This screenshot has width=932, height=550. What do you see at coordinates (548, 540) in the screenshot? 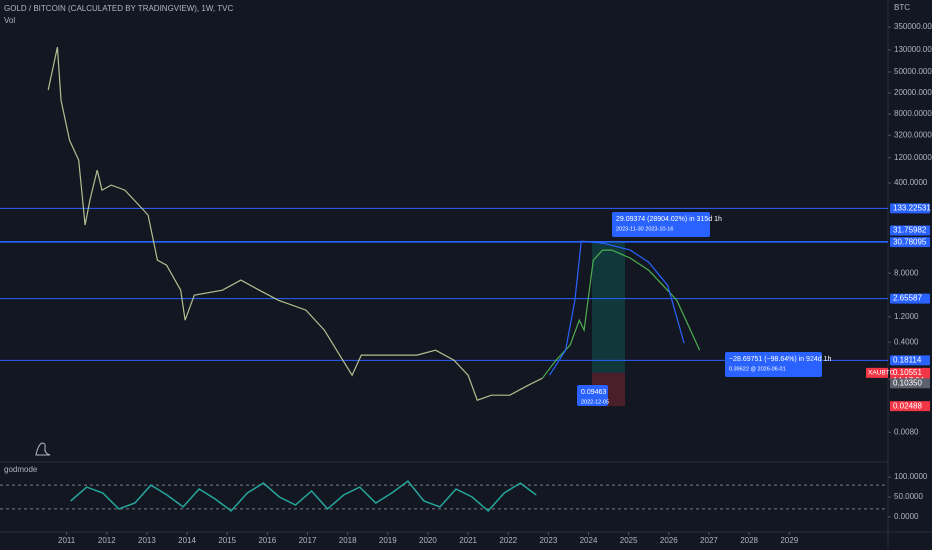
I see `x-tick-label: 2023` at bounding box center [548, 540].